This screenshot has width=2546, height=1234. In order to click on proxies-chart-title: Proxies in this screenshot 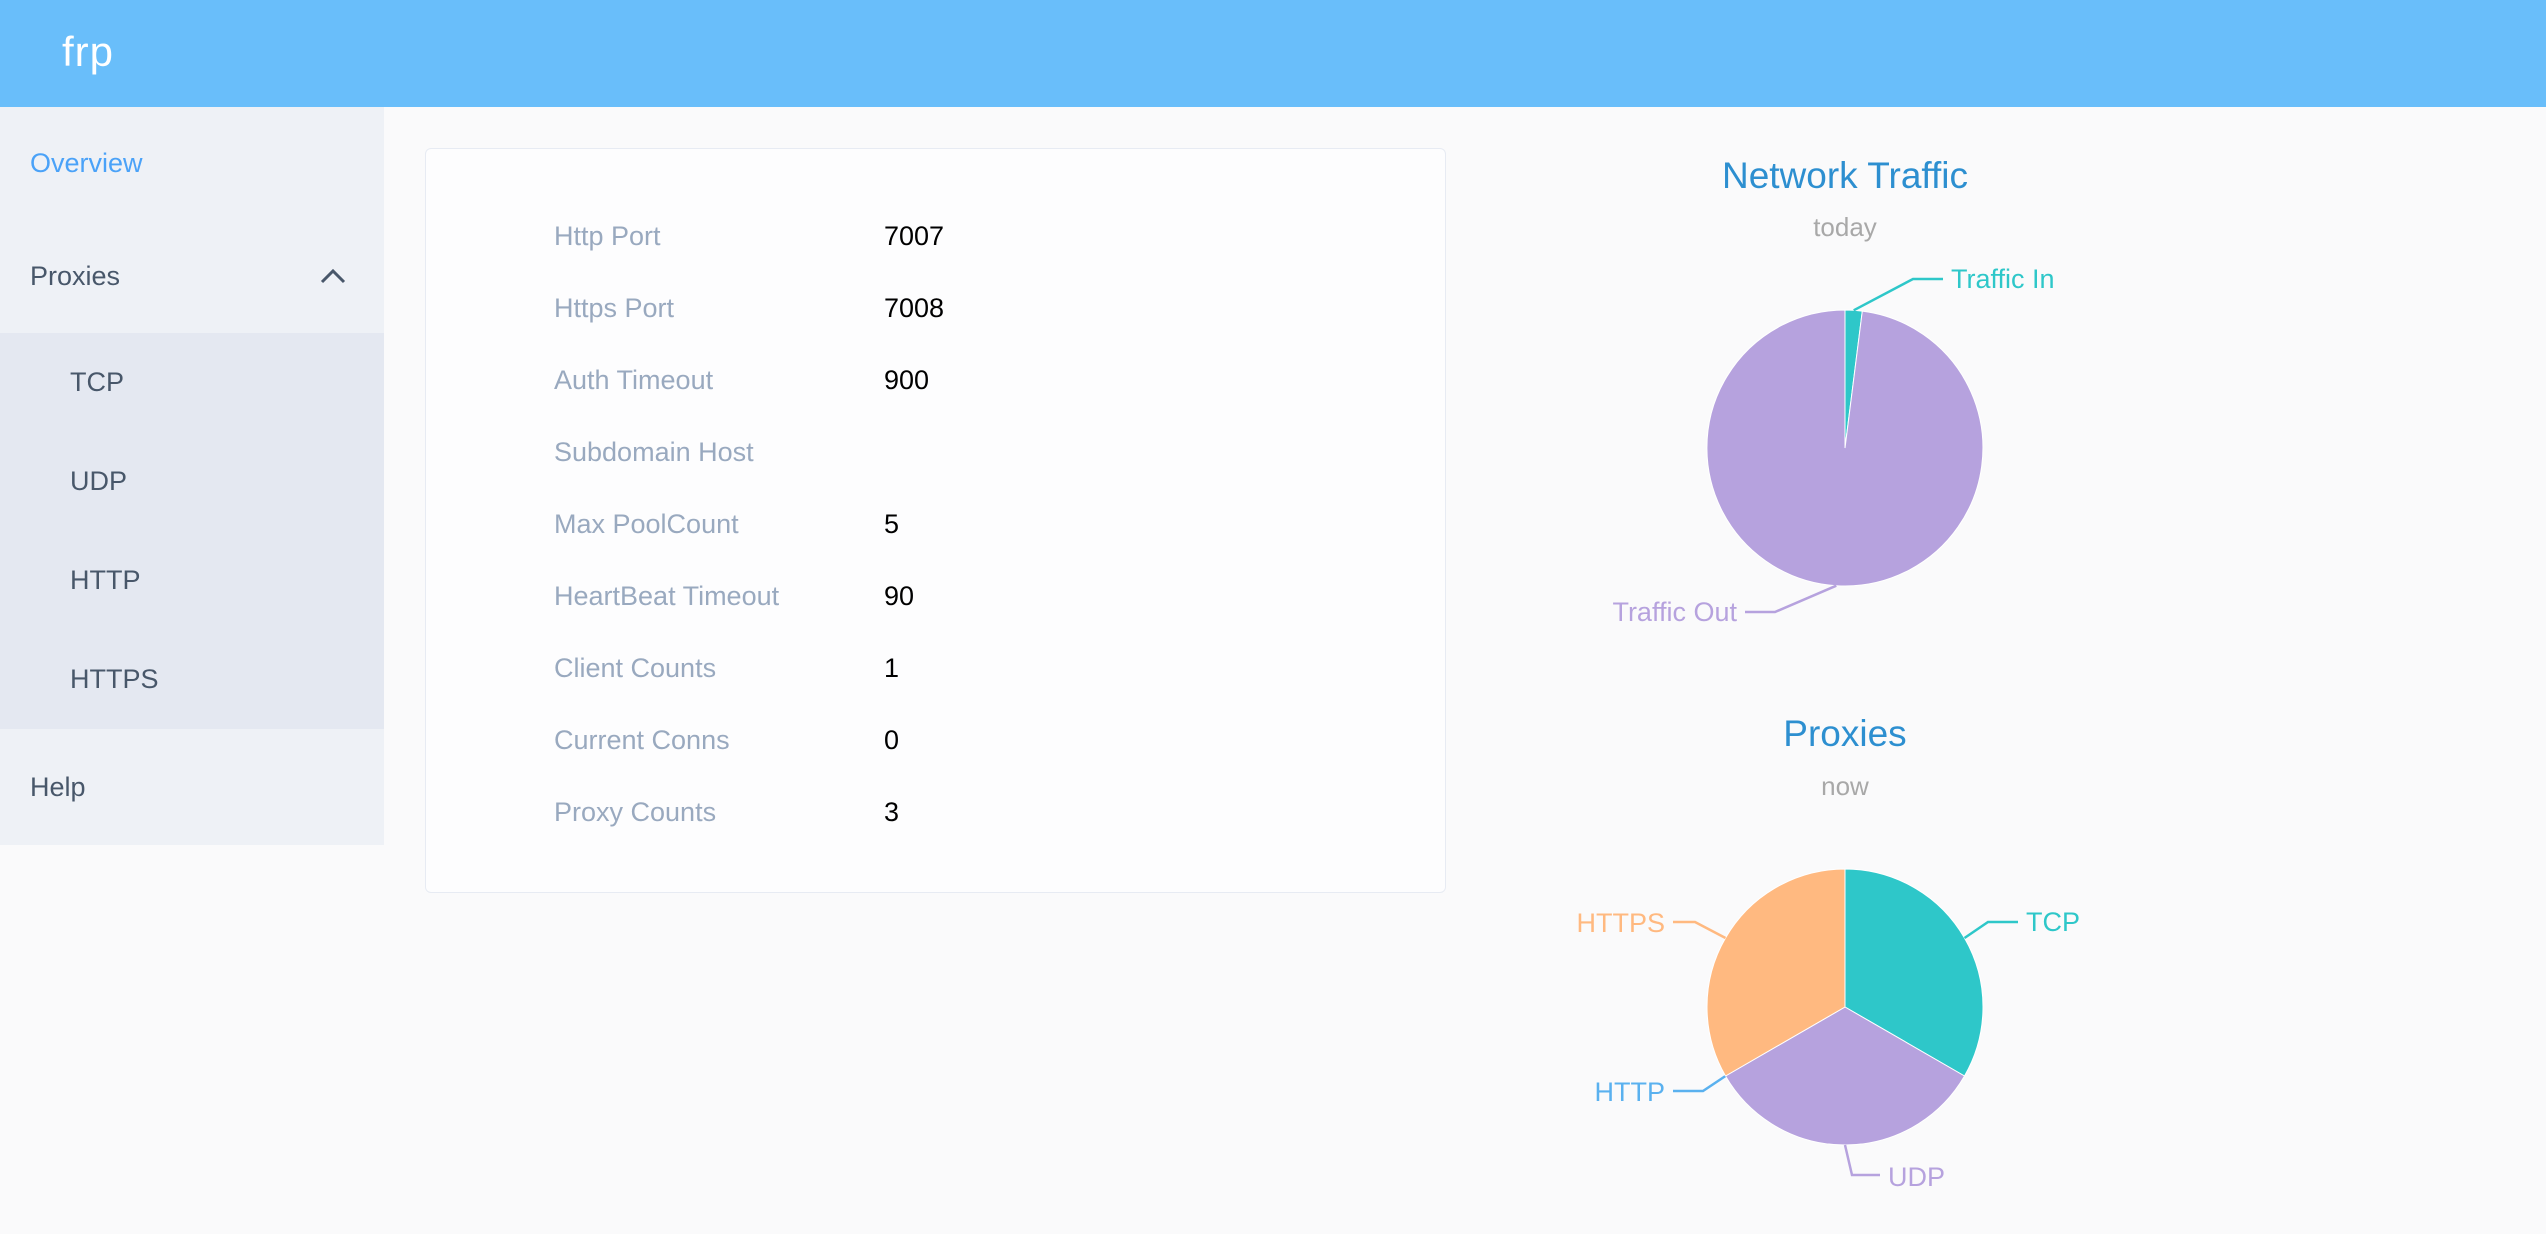, I will do `click(1845, 733)`.